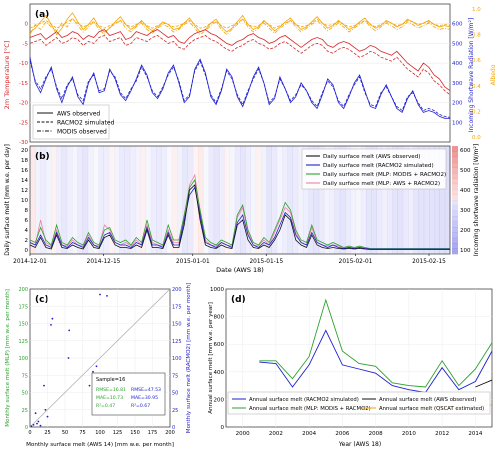 The height and width of the screenshot is (455, 500). What do you see at coordinates (47, 433) in the screenshot?
I see `x-tick-label: 25` at bounding box center [47, 433].